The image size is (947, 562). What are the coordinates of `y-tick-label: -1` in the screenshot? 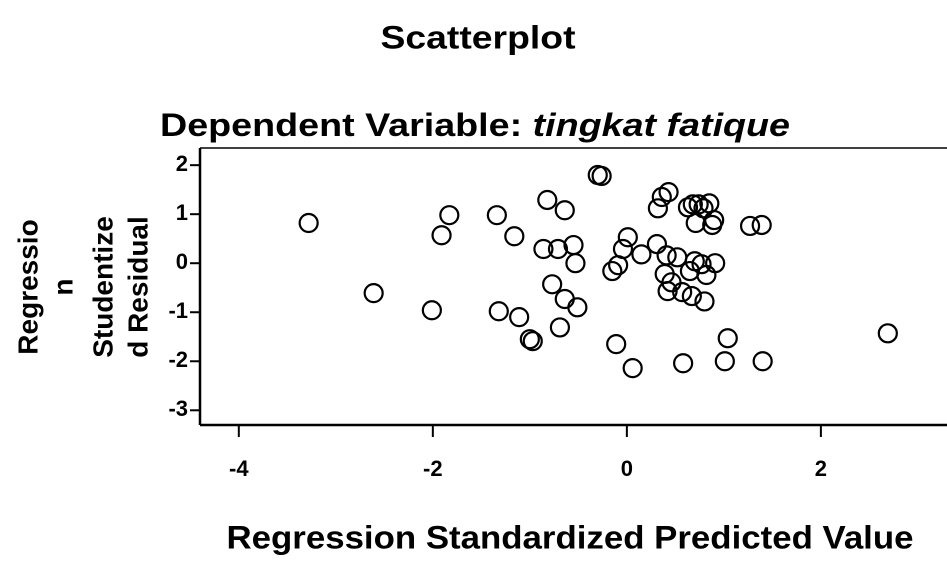 It's located at (178, 310).